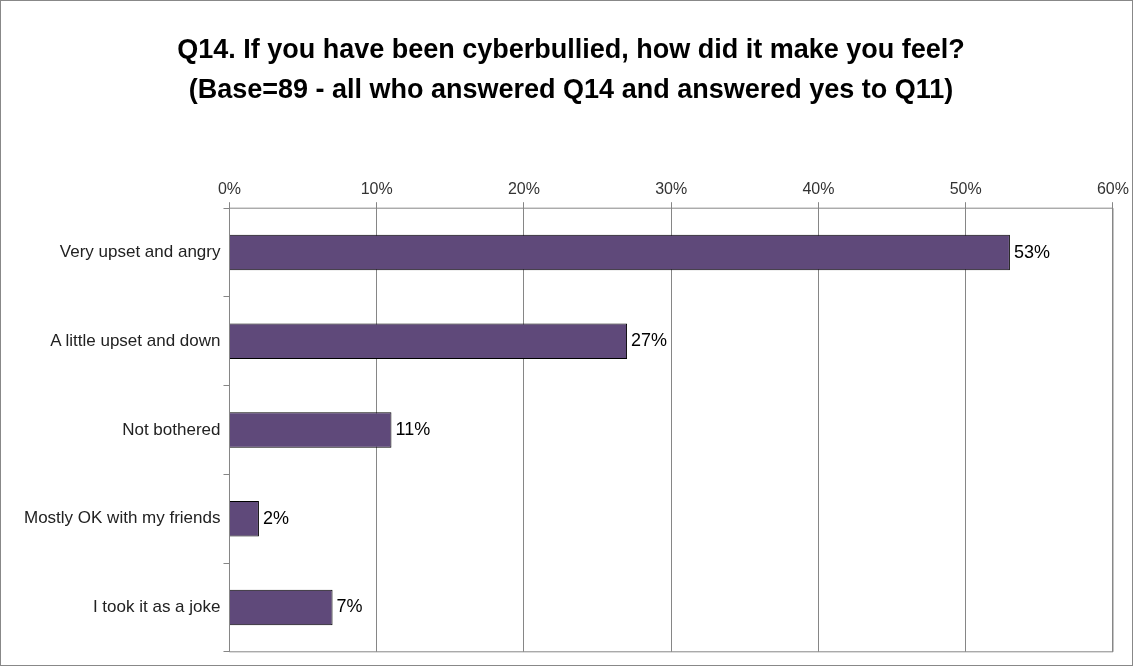  I want to click on x-tick-label: 10%, so click(376, 189).